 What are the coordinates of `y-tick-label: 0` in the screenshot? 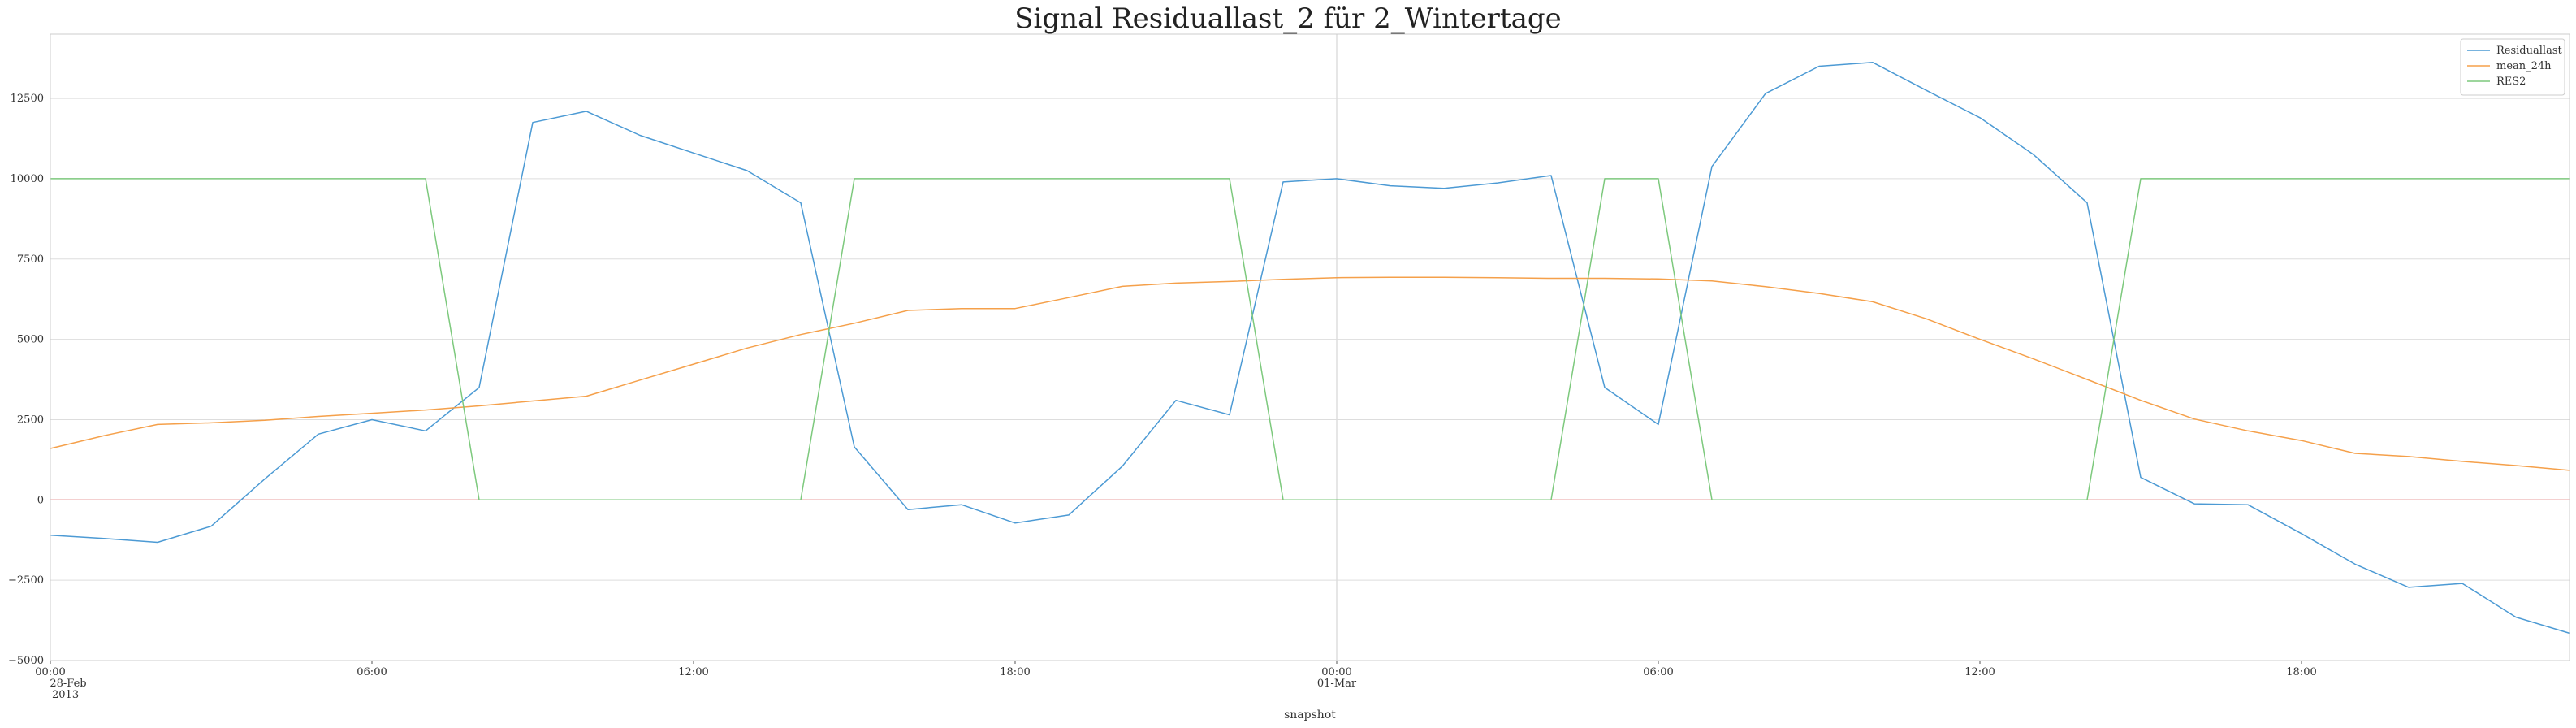 It's located at (40, 500).